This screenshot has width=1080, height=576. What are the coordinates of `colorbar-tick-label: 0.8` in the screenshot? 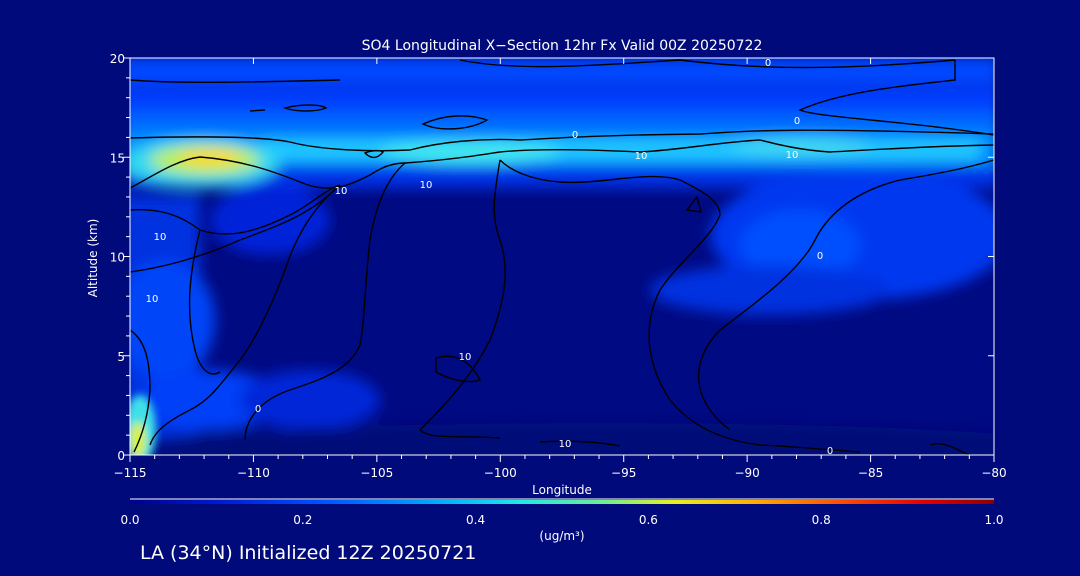 It's located at (821, 520).